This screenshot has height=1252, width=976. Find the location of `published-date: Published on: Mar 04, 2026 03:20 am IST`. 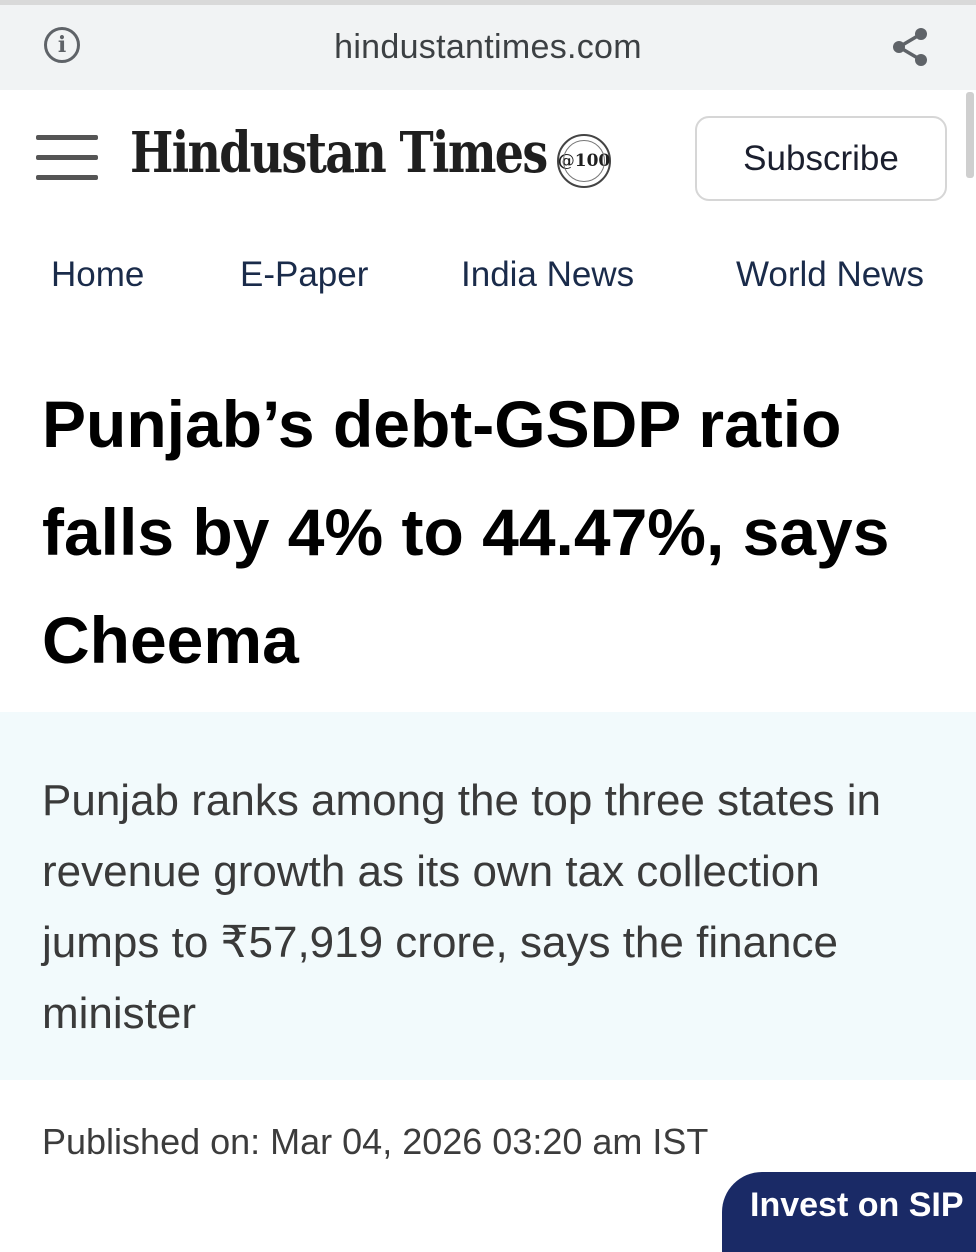

published-date: Published on: Mar 04, 2026 03:20 am IST is located at coordinates (375, 1141).